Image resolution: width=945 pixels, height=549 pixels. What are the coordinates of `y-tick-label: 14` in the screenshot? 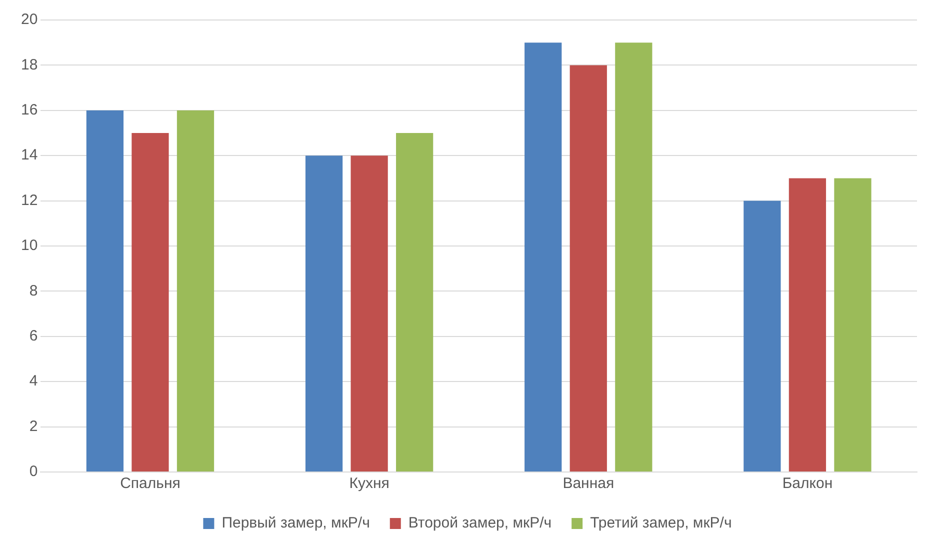 It's located at (29, 155).